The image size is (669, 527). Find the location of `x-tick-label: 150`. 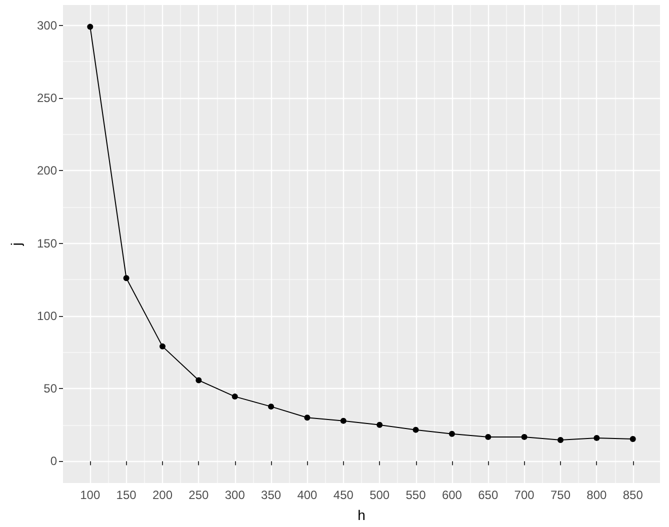

x-tick-label: 150 is located at coordinates (126, 495).